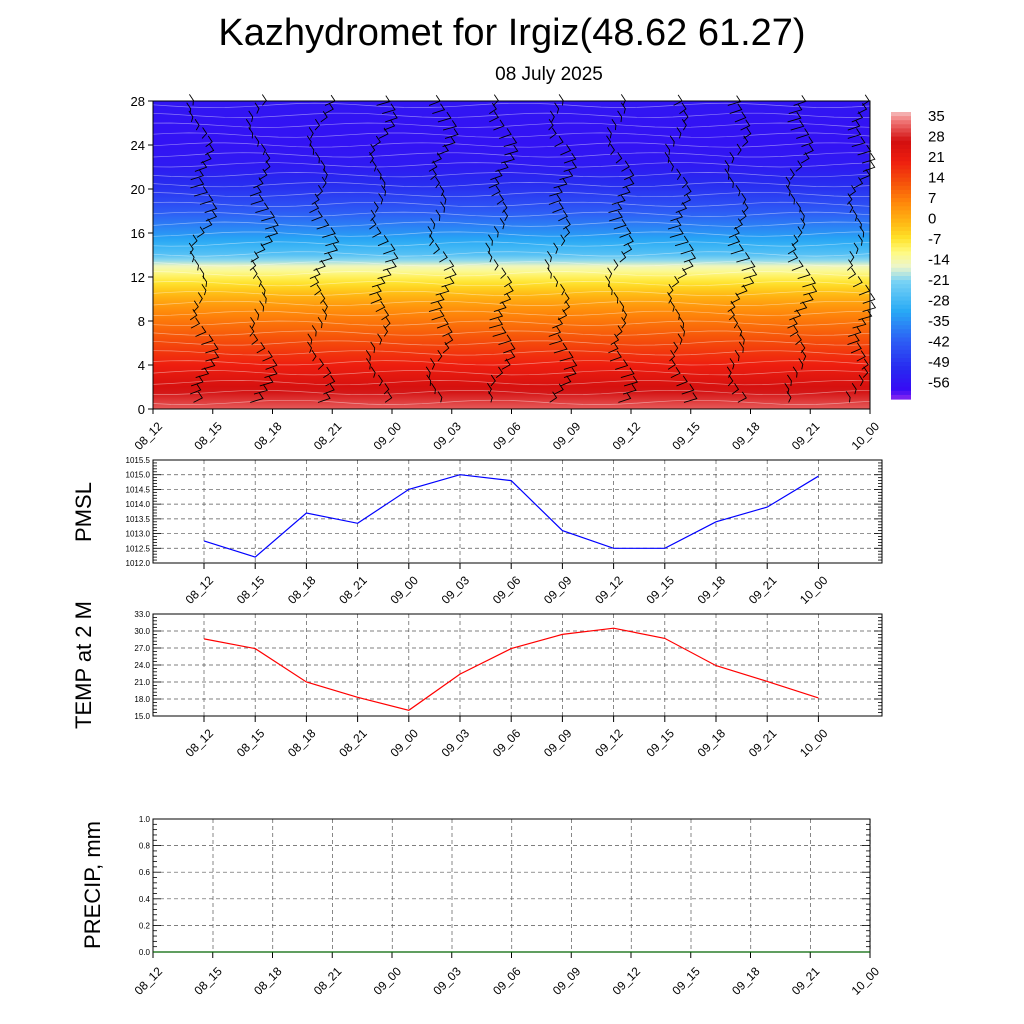 The image size is (1024, 1024). I want to click on y-tick-label: 15.0, so click(142, 716).